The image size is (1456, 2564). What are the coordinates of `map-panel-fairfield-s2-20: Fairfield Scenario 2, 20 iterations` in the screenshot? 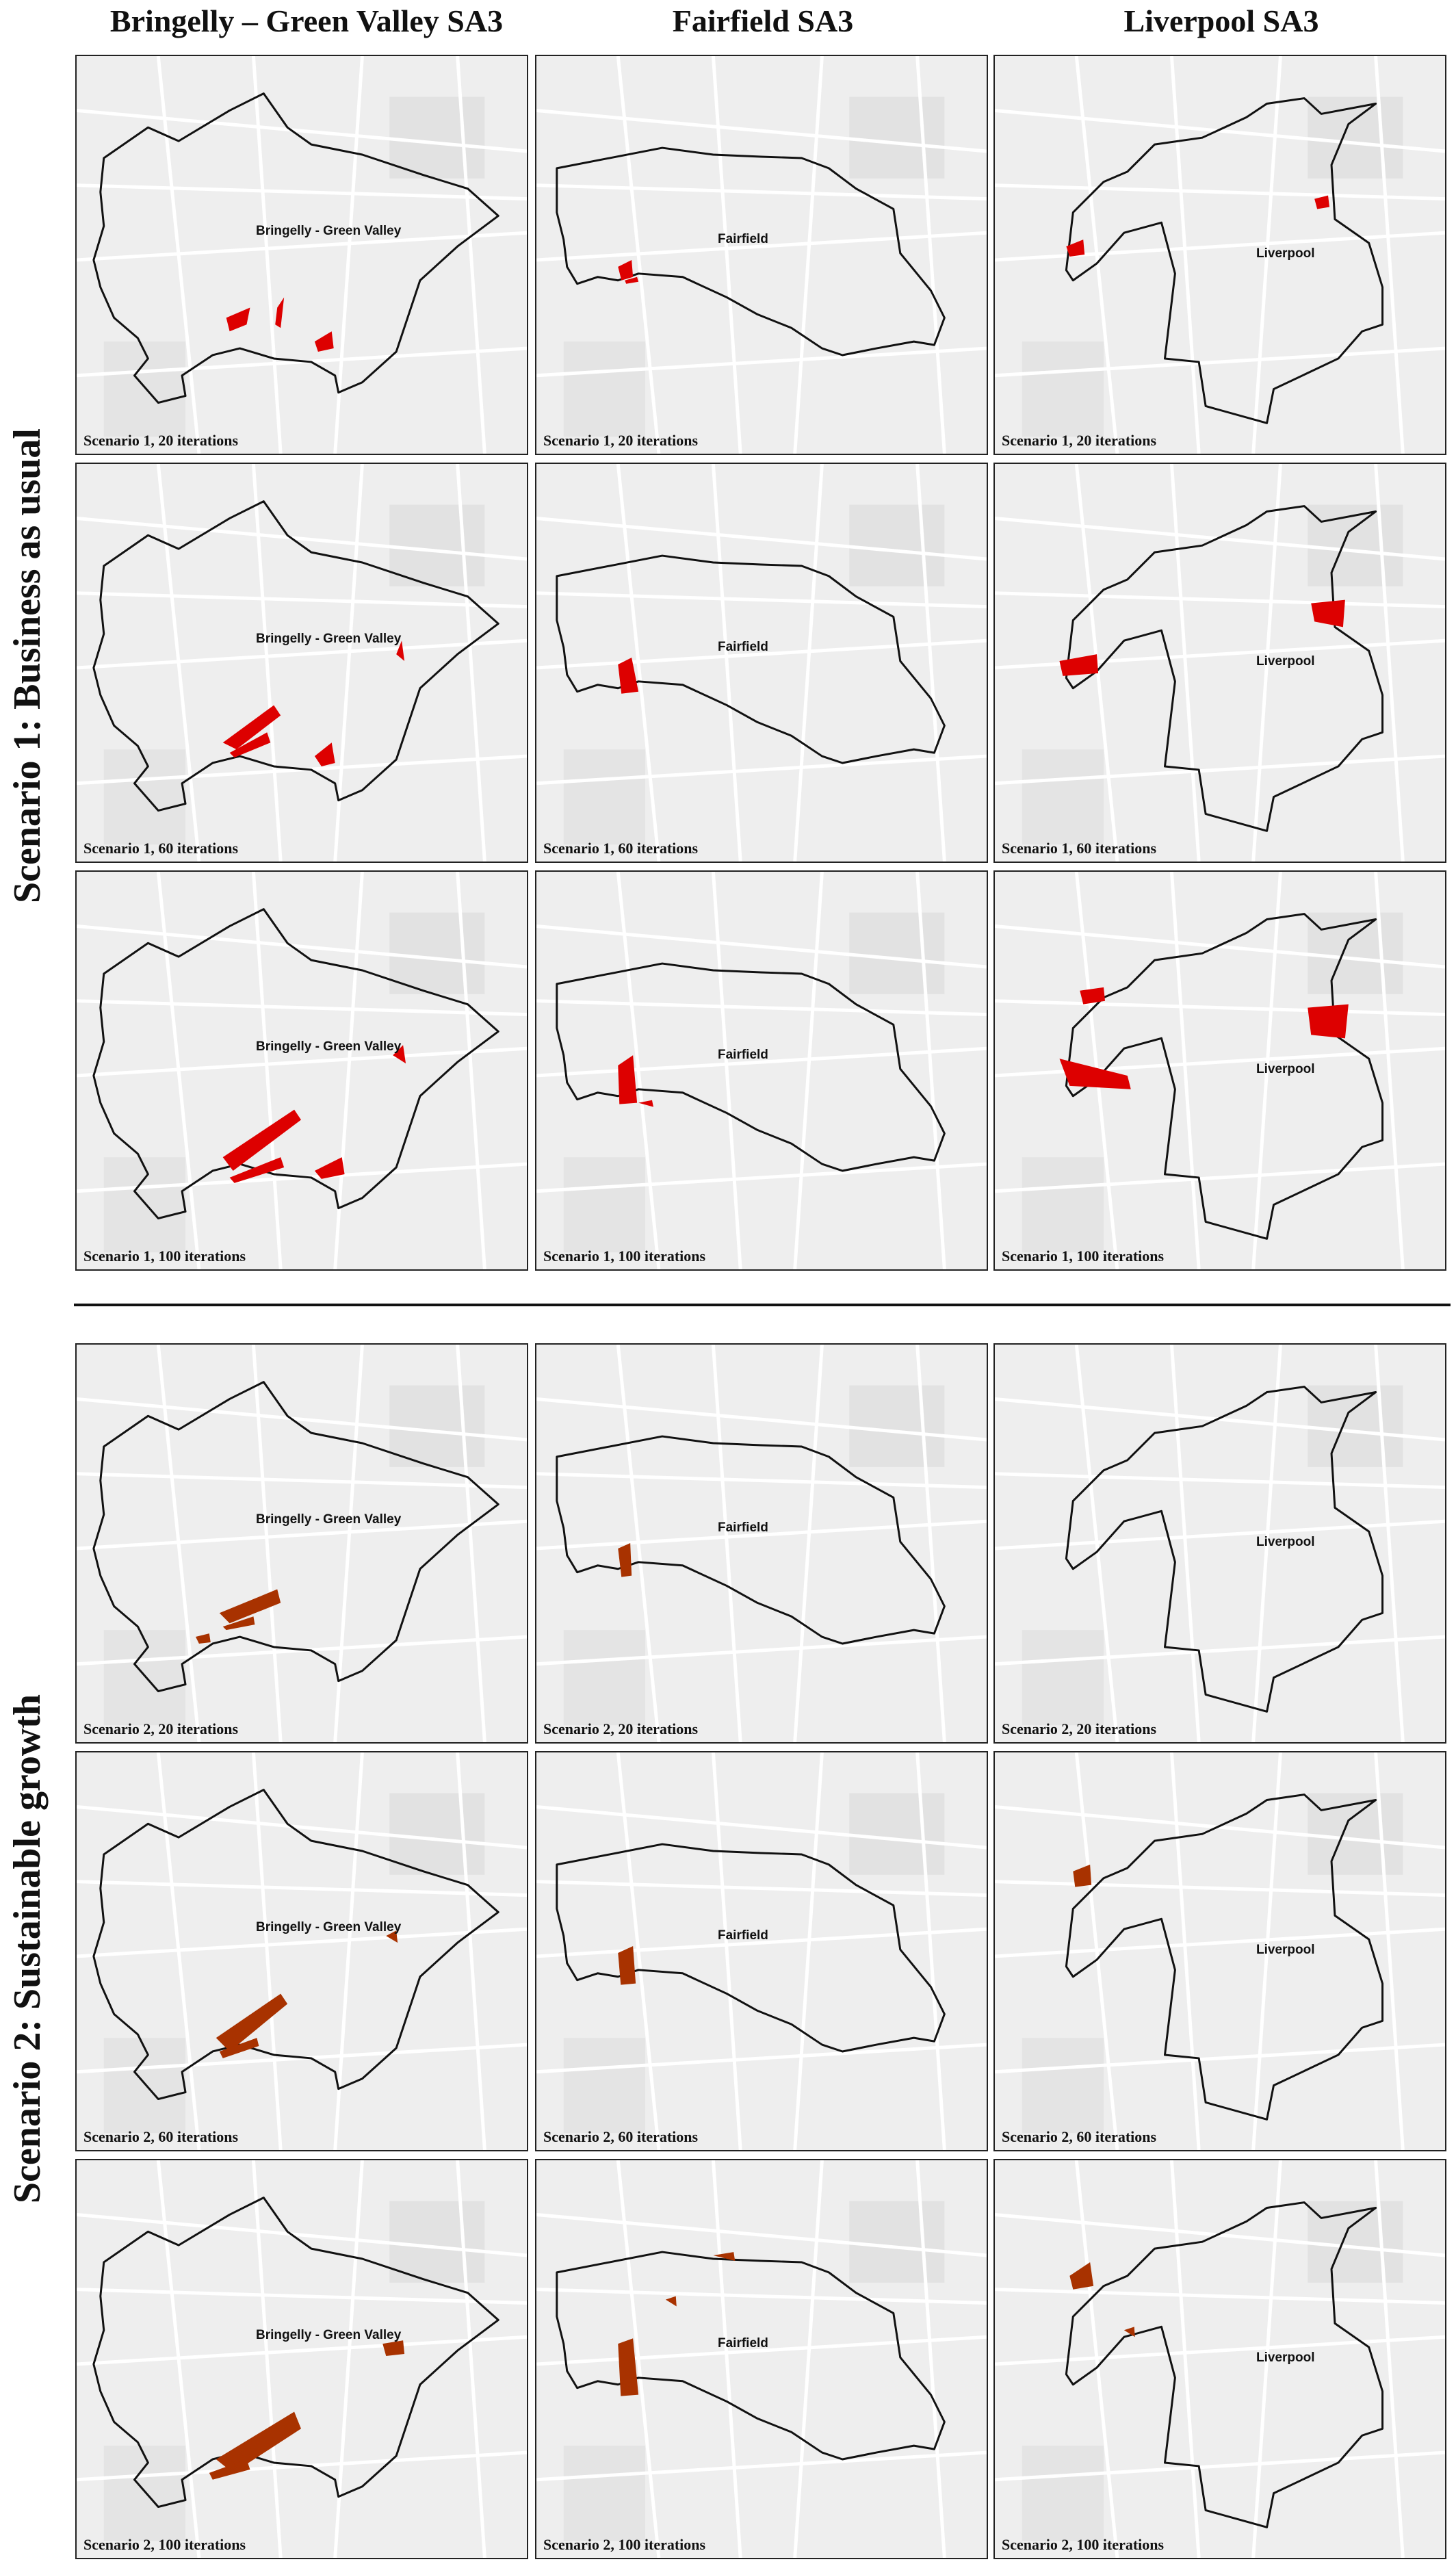 It's located at (761, 1544).